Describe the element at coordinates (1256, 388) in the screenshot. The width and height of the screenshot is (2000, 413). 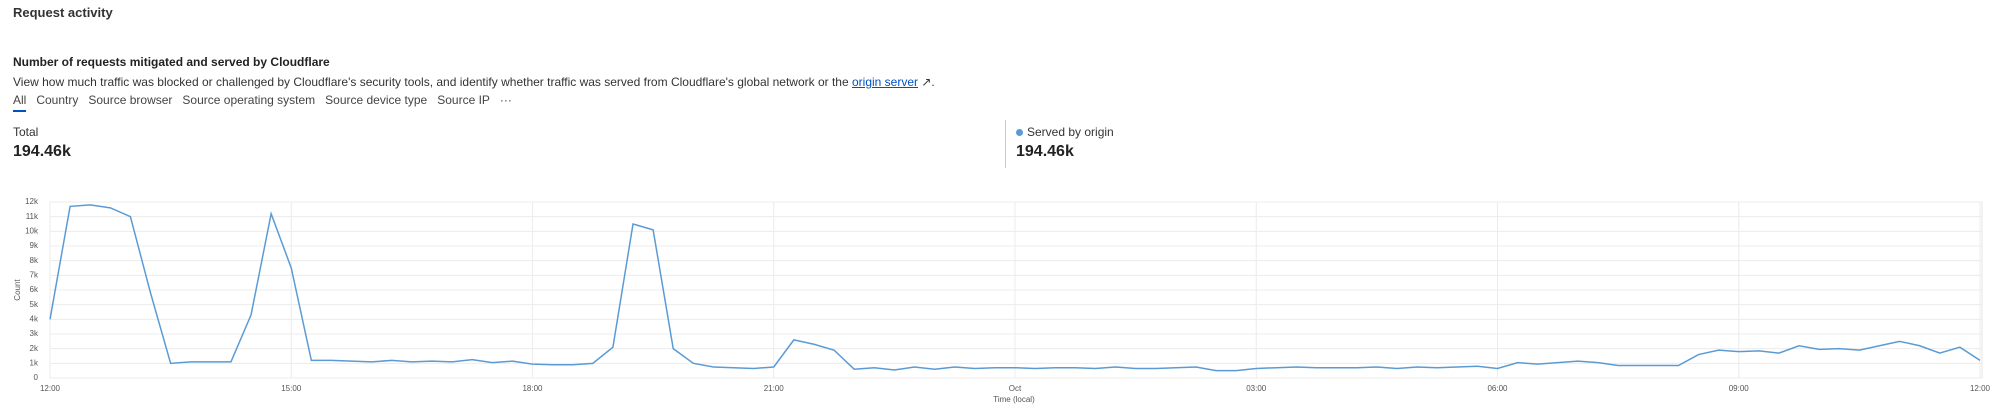
I see `x-tick-label: 03:00` at that location.